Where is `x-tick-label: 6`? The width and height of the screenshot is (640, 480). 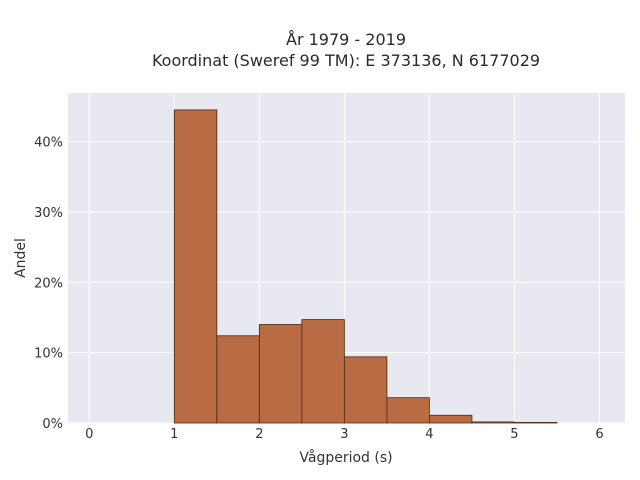 x-tick-label: 6 is located at coordinates (599, 434).